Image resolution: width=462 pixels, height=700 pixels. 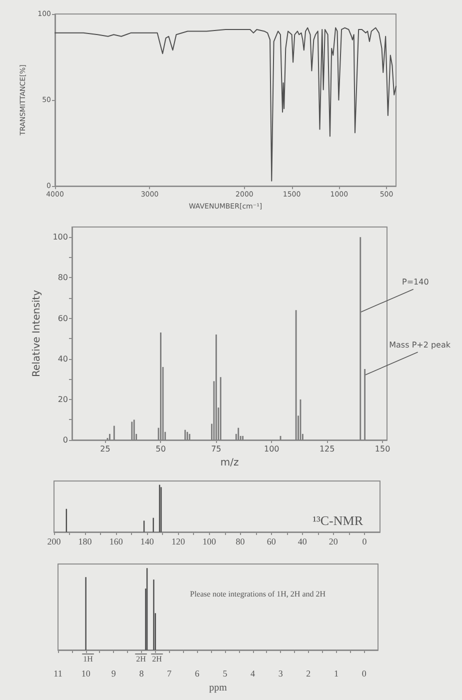 I want to click on x-tick-label: 7, so click(x=169, y=673).